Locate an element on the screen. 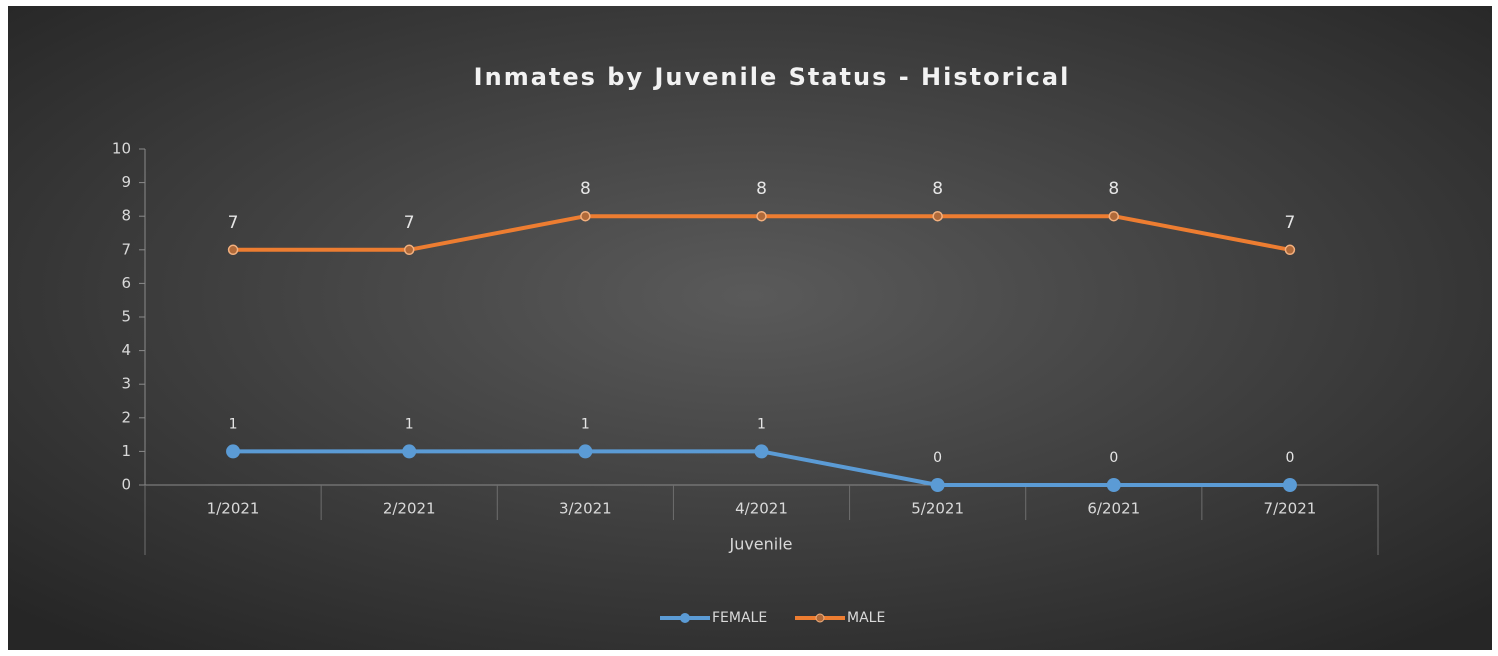  y-tick-label: 7 is located at coordinates (126, 249).